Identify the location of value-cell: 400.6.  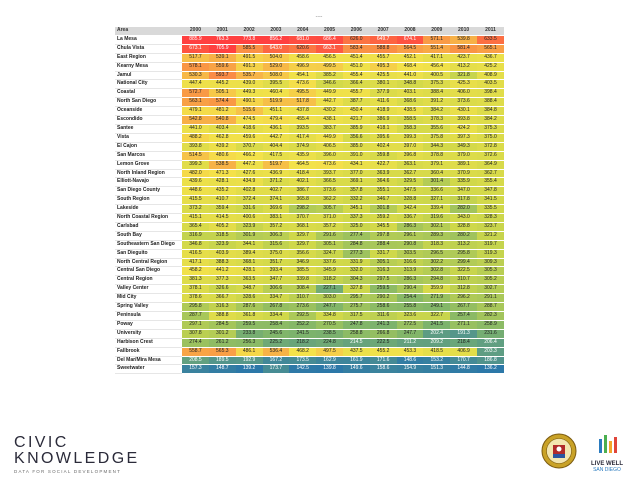
(249, 218).